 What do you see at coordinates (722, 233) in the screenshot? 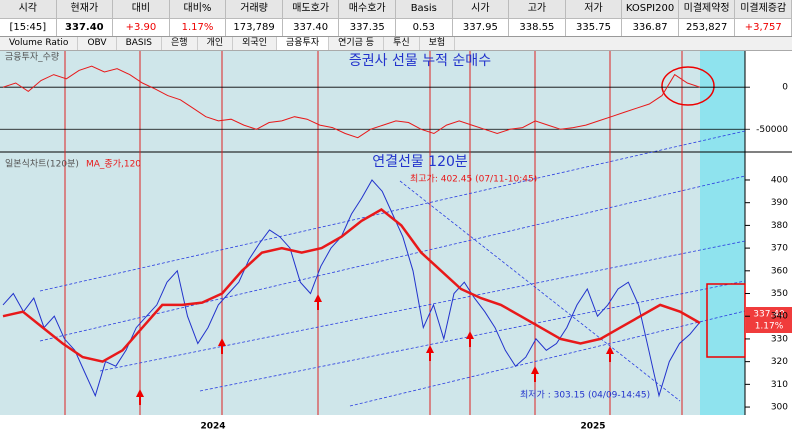
I see `future-zone` at bounding box center [722, 233].